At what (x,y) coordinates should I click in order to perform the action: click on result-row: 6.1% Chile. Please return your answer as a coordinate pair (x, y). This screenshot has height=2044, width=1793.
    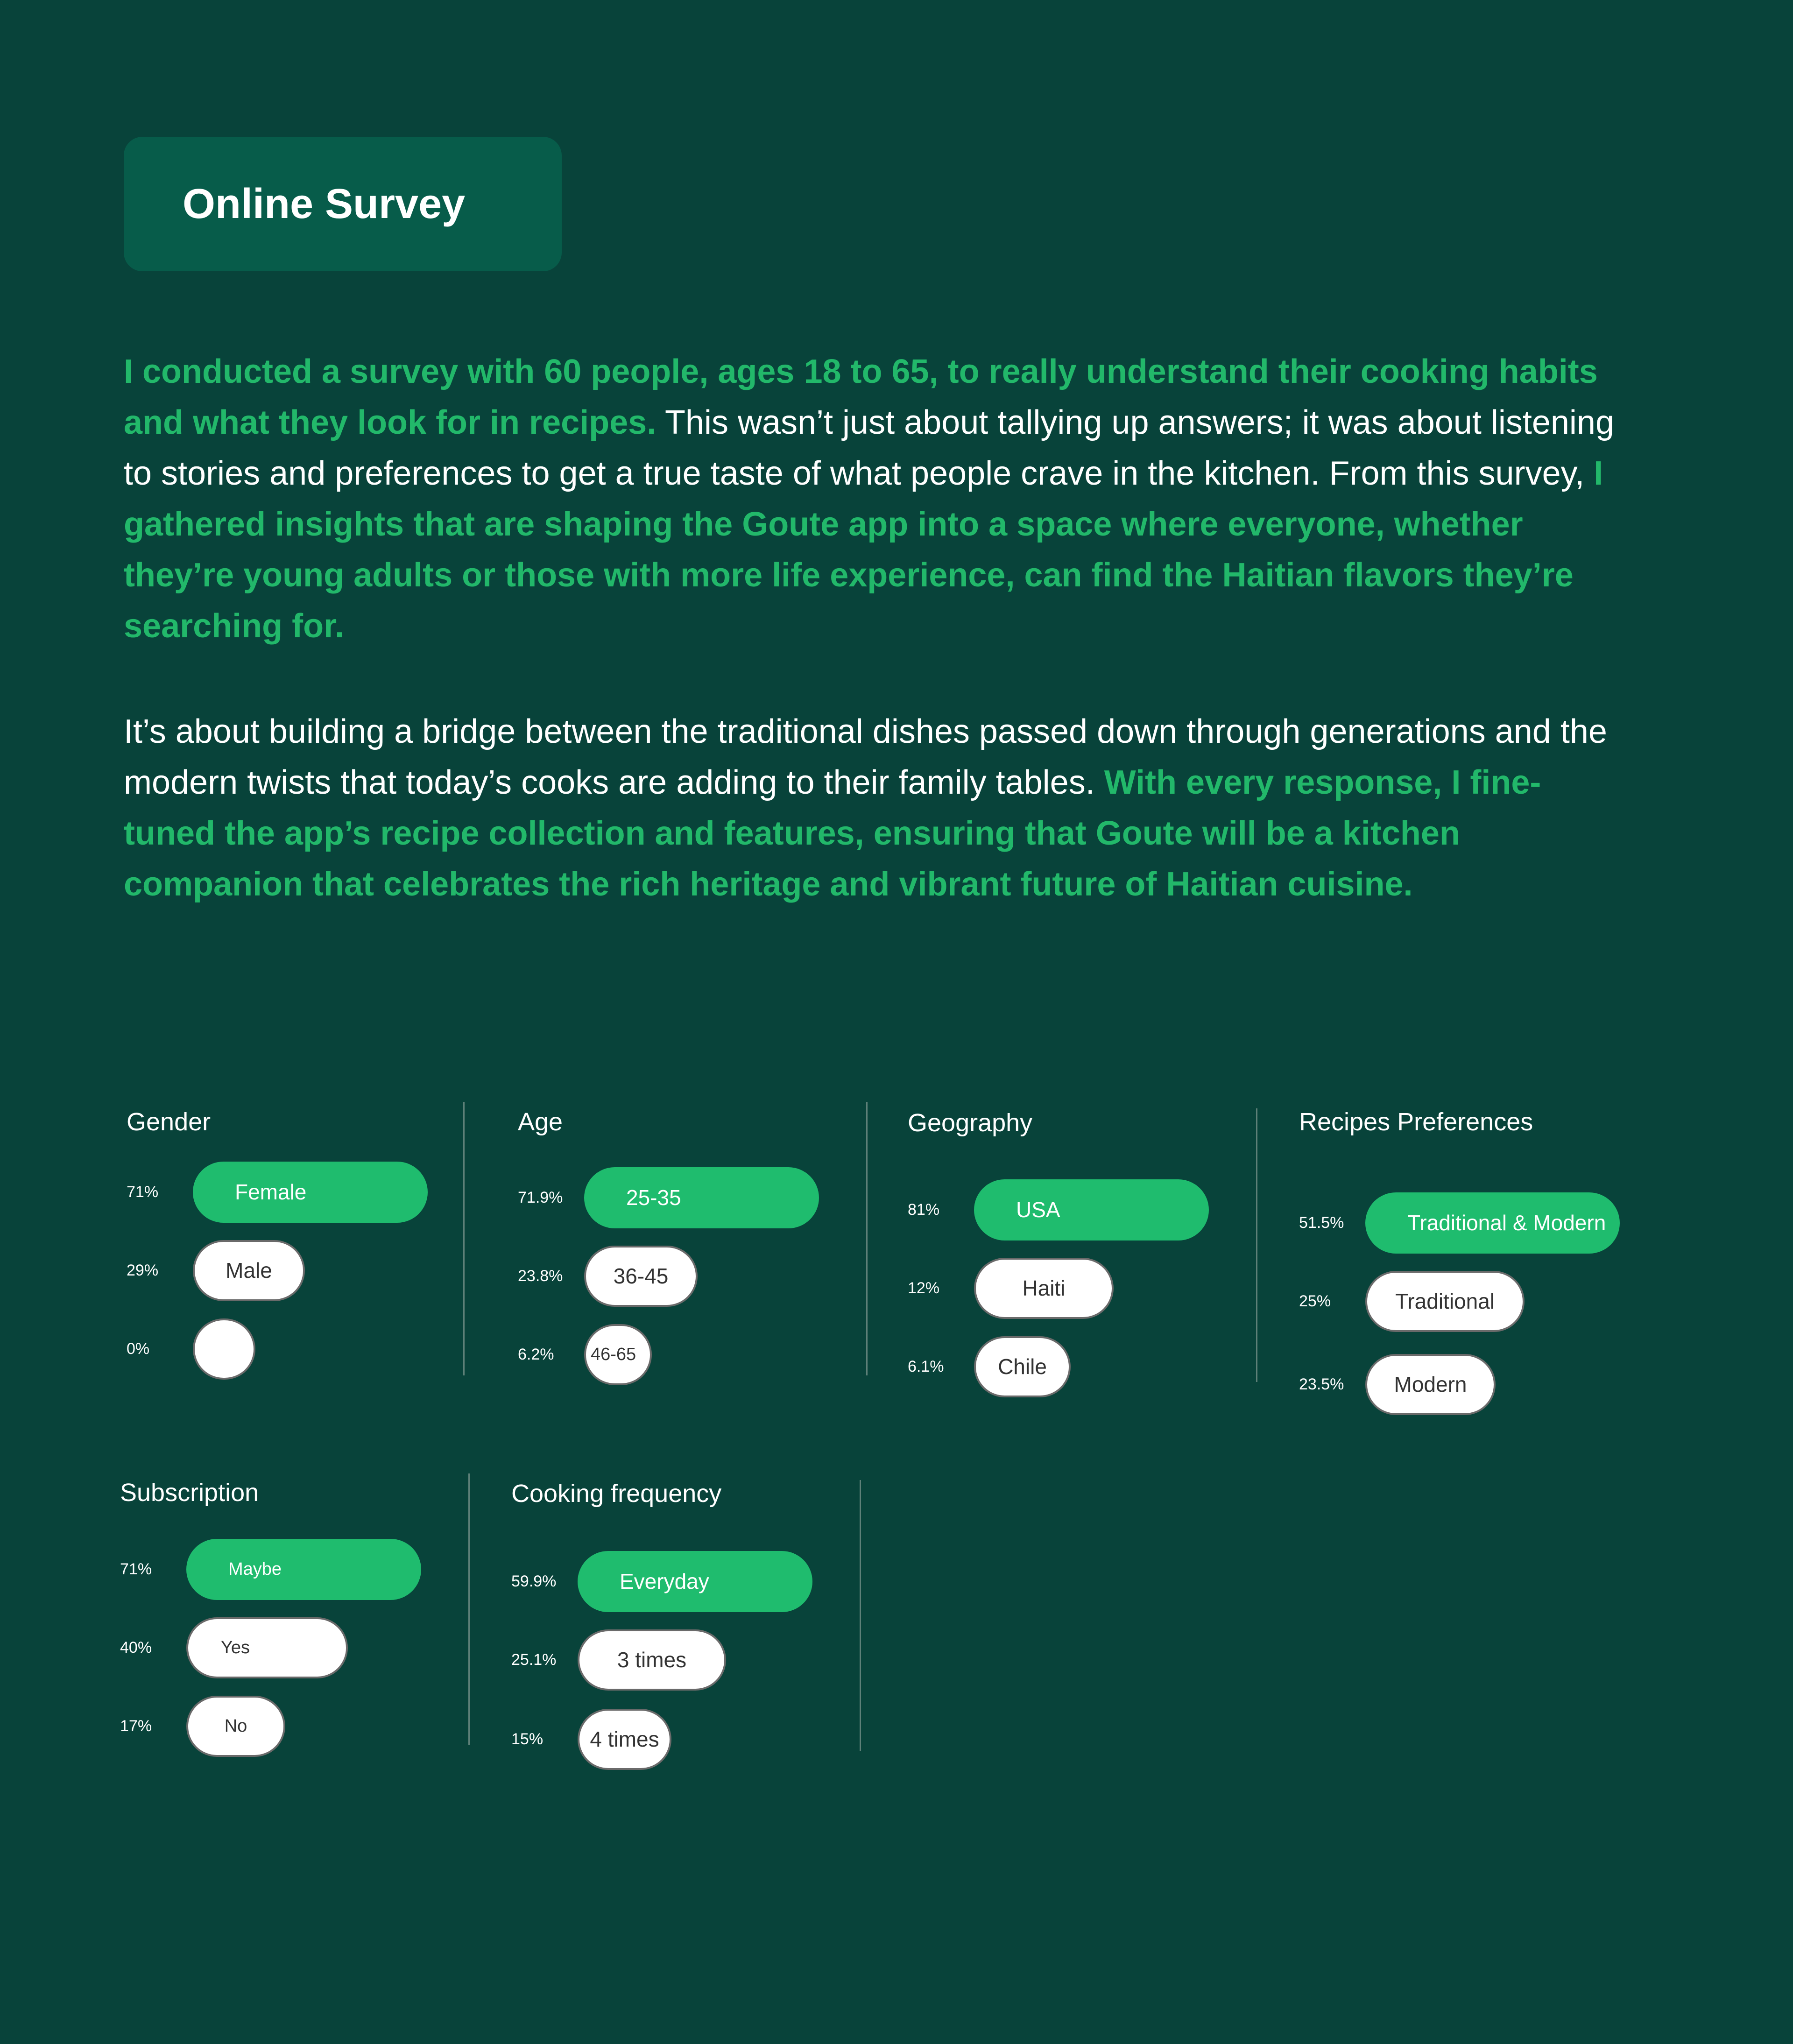
    Looking at the image, I should click on (1071, 1366).